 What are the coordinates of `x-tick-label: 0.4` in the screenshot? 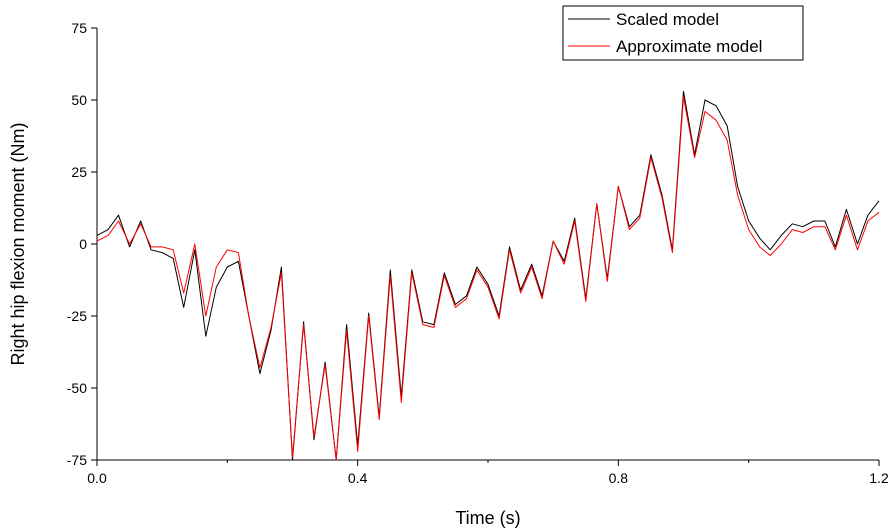 It's located at (358, 478).